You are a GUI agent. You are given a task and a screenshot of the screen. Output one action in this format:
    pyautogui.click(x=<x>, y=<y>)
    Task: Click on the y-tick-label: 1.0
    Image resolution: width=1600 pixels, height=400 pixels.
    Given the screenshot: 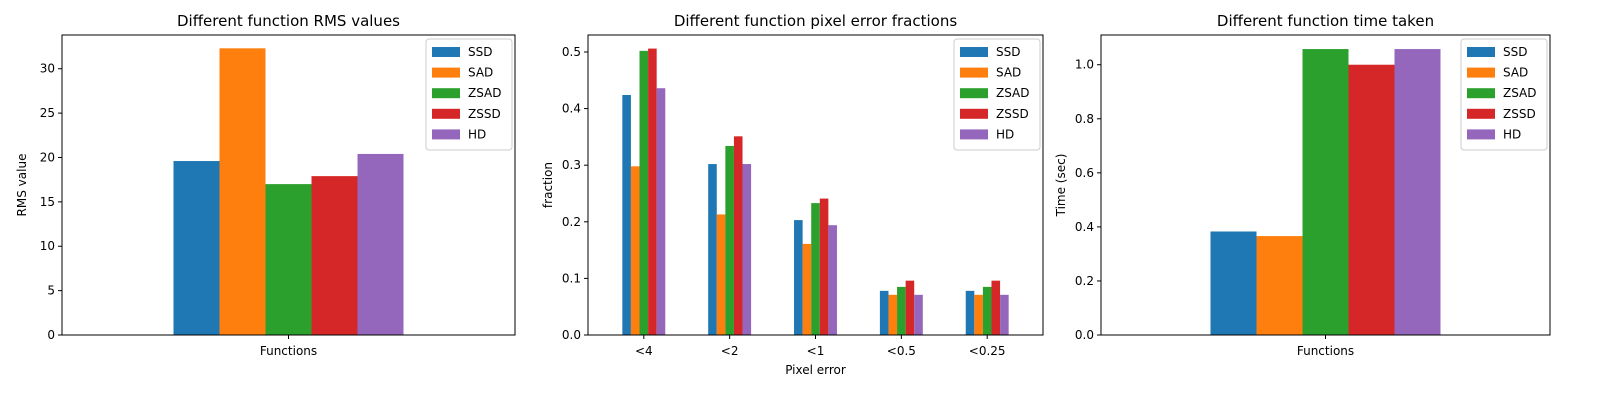 What is the action you would take?
    pyautogui.click(x=1084, y=65)
    